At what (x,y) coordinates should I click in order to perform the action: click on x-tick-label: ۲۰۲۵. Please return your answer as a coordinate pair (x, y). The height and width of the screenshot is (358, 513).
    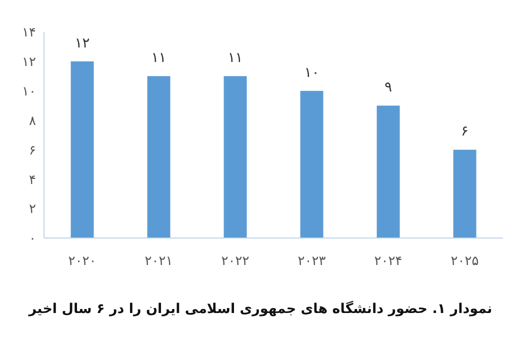
    Looking at the image, I should click on (464, 262).